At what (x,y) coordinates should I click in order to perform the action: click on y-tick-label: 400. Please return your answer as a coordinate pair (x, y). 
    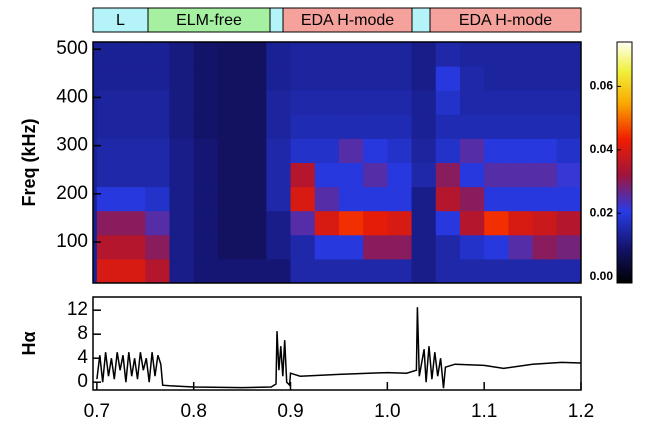
    Looking at the image, I should click on (72, 96).